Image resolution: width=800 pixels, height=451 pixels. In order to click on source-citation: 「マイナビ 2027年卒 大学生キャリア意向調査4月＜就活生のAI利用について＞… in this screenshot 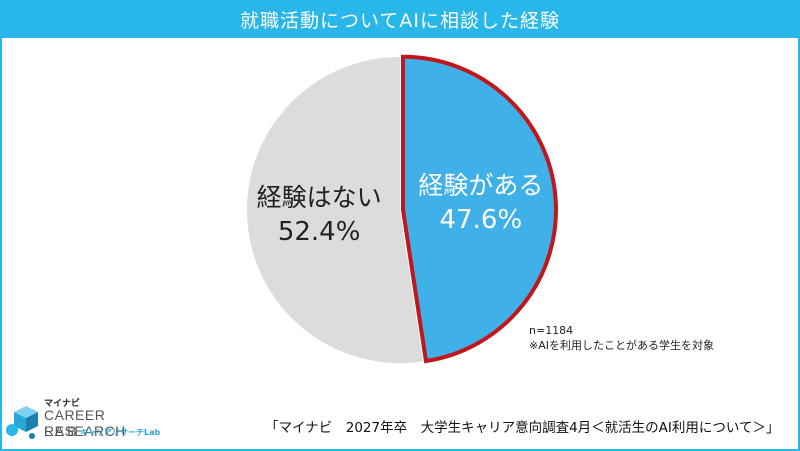, I will do `click(522, 428)`.